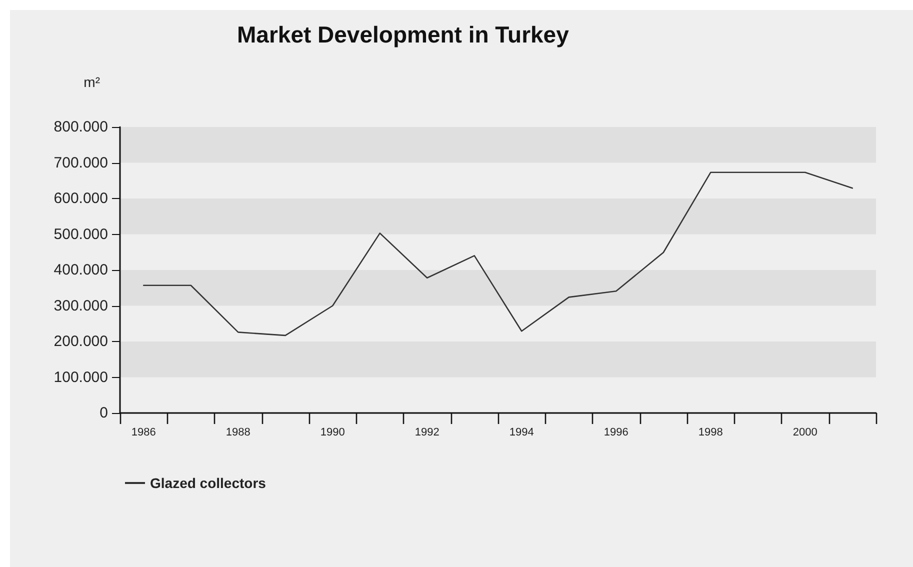 The height and width of the screenshot is (567, 913). Describe the element at coordinates (81, 377) in the screenshot. I see `y-tick-label: 100.000` at that location.